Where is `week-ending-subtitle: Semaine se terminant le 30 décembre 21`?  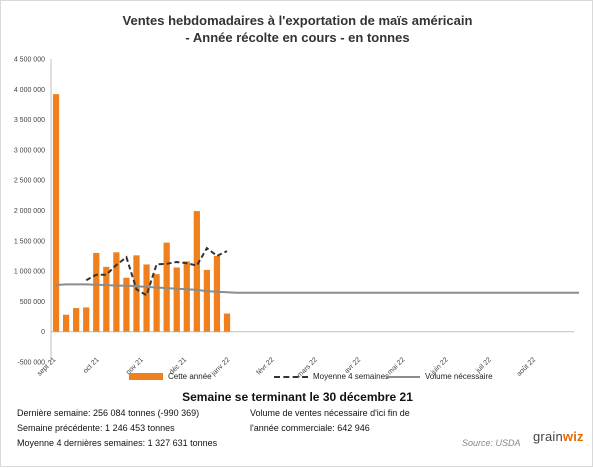
week-ending-subtitle: Semaine se terminant le 30 décembre 21 is located at coordinates (297, 397).